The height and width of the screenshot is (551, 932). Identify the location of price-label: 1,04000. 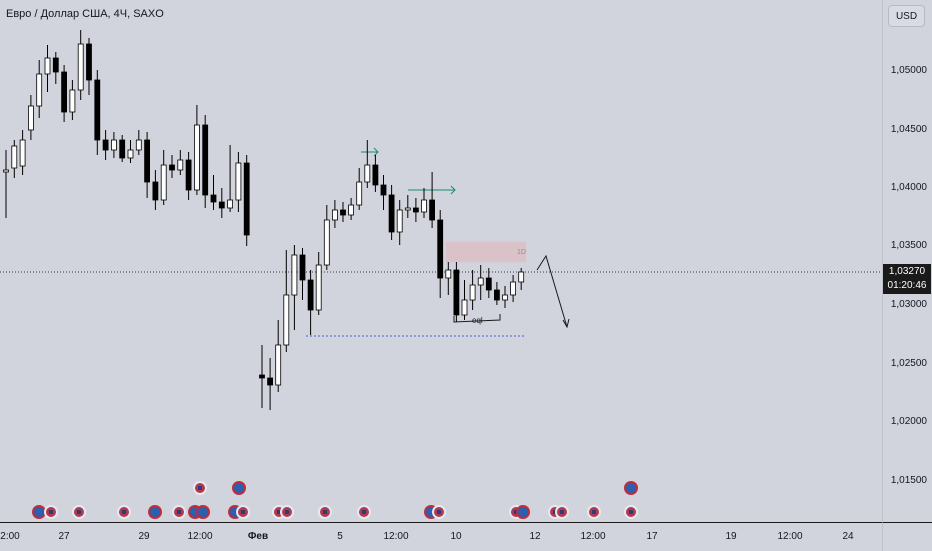
(908, 187).